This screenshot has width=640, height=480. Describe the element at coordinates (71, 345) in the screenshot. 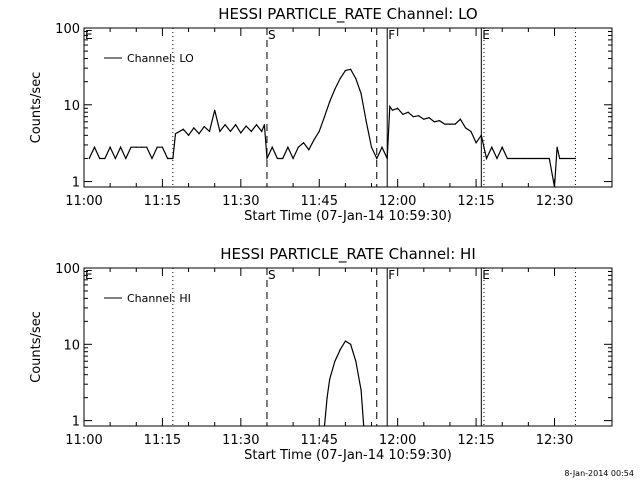

I see `panel2-ytick-label-1: 10` at that location.